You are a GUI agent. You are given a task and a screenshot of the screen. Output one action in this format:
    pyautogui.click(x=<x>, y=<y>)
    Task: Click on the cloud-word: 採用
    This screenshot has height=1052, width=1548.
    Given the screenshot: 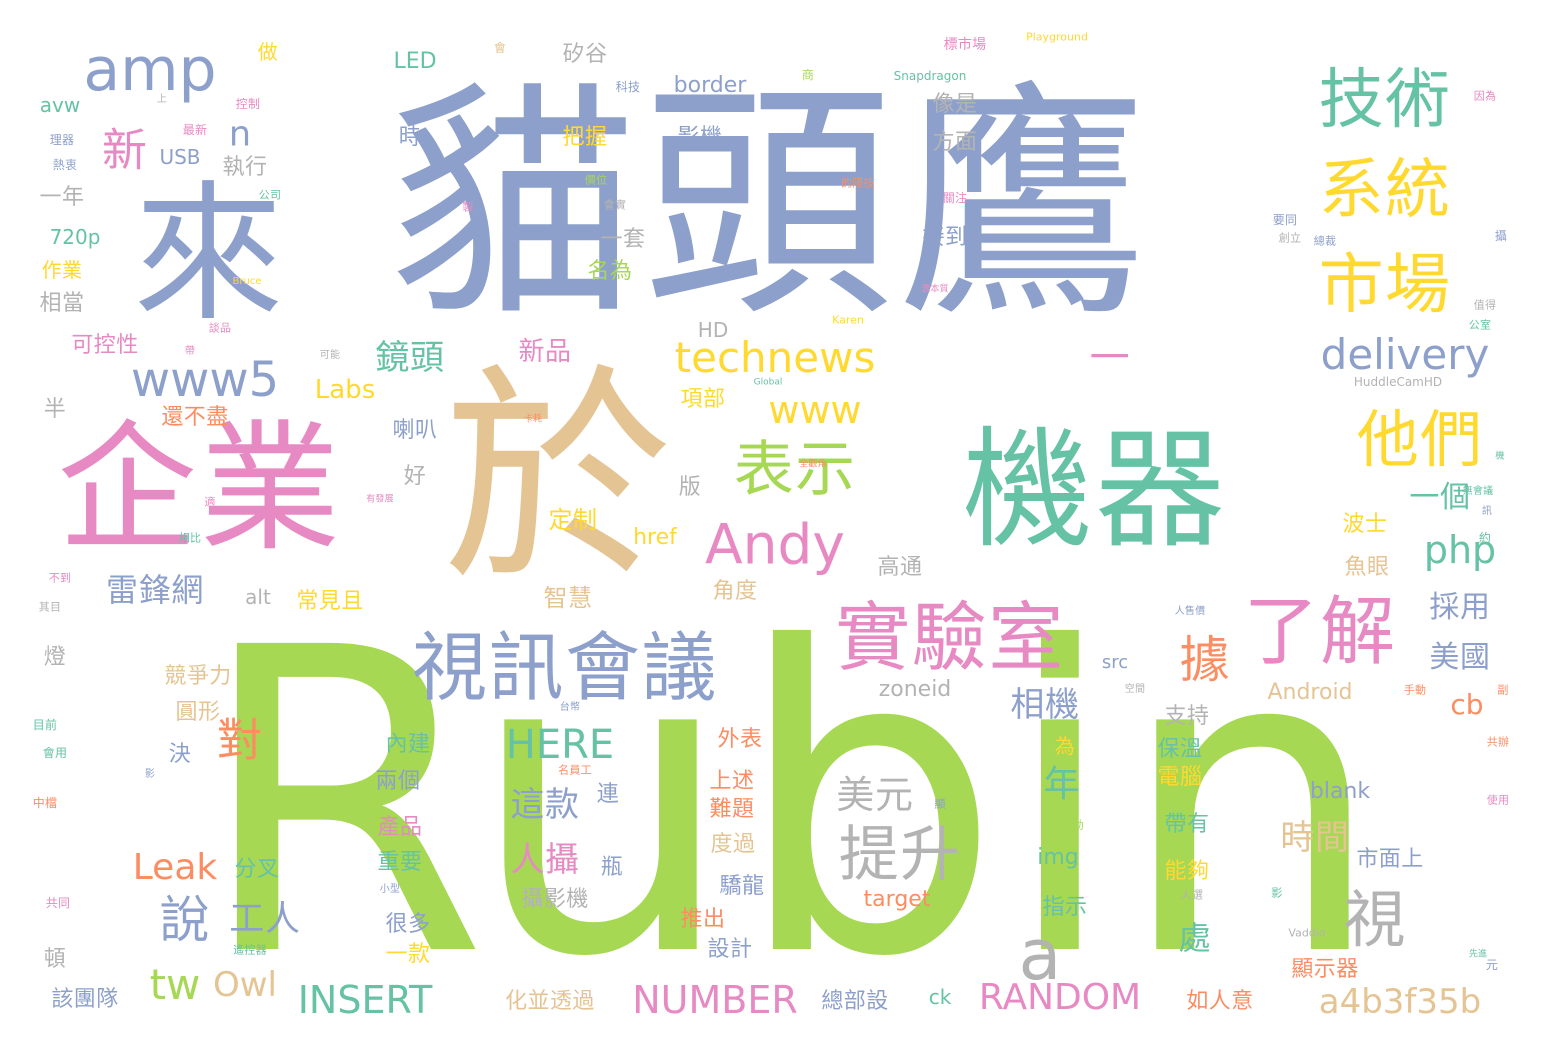 What is the action you would take?
    pyautogui.click(x=1460, y=607)
    